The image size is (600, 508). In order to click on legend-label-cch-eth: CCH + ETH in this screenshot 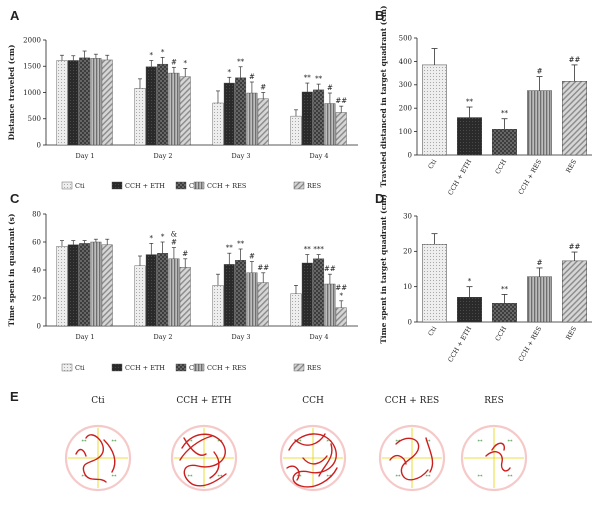, I will do `click(145, 368)`.